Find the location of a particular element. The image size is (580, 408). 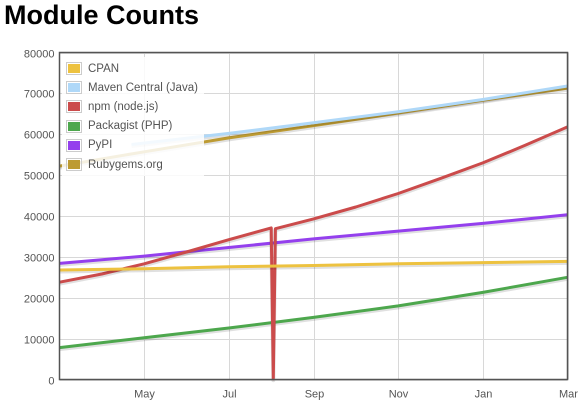

y-tick-label: 20000 is located at coordinates (39, 300).